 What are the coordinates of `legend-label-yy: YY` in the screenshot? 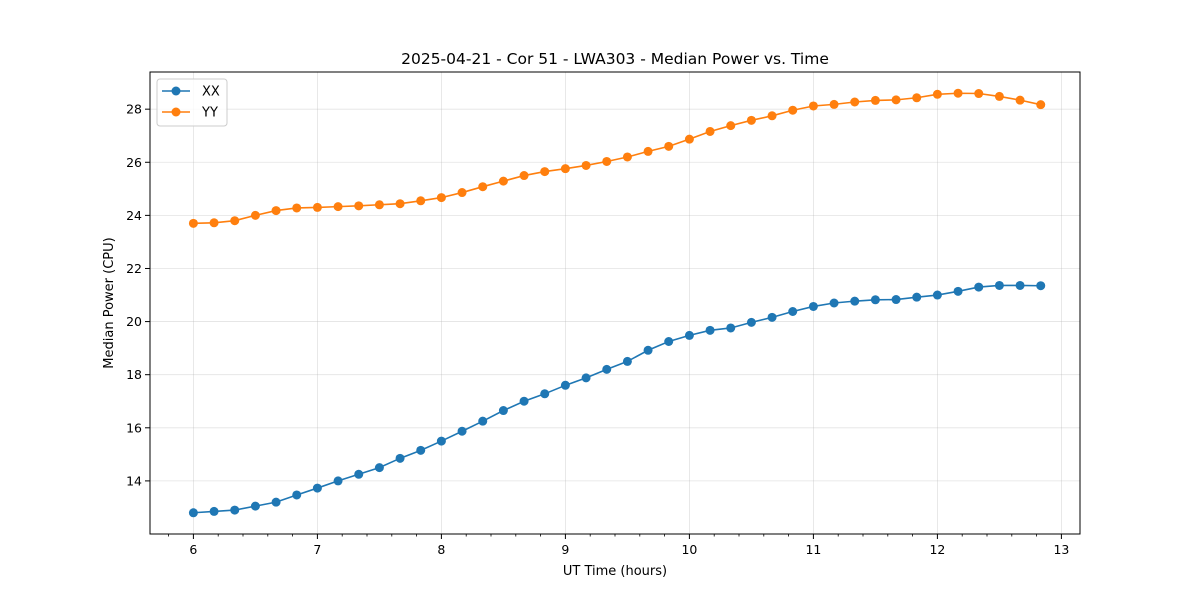 It's located at (209, 113).